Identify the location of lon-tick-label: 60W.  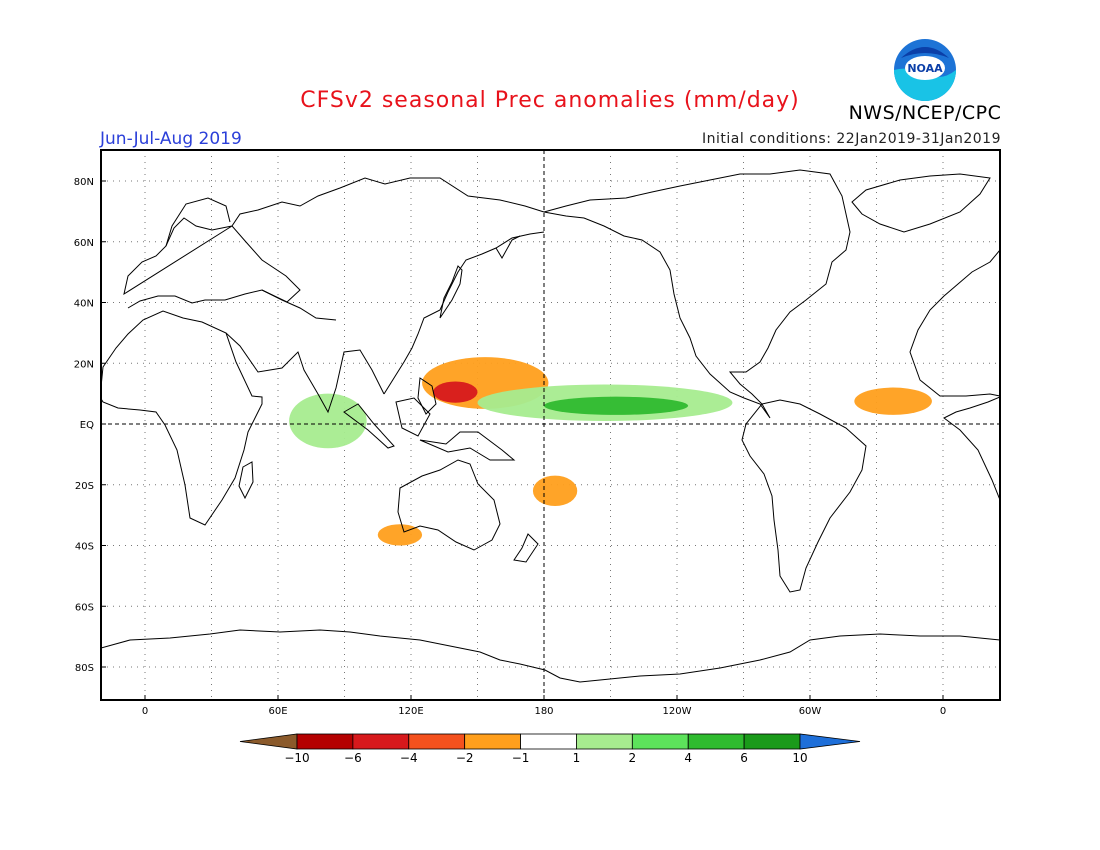
(810, 711).